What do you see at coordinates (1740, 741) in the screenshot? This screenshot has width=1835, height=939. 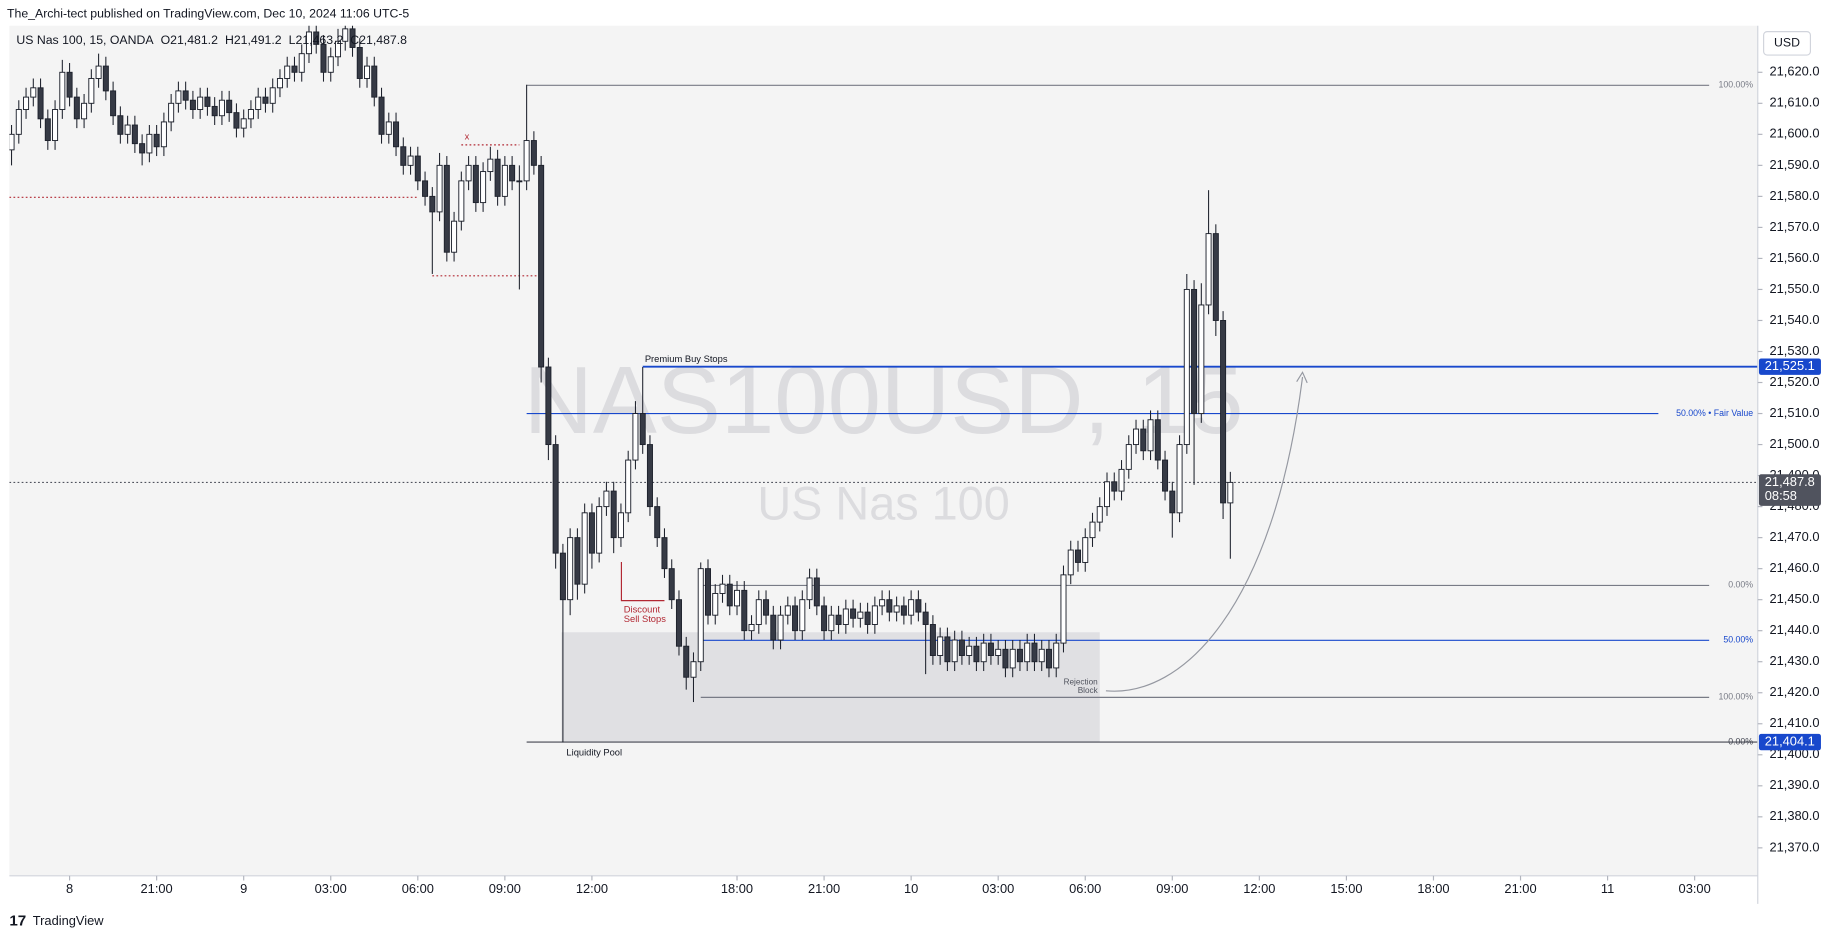 I see `level-label: 0.00%` at bounding box center [1740, 741].